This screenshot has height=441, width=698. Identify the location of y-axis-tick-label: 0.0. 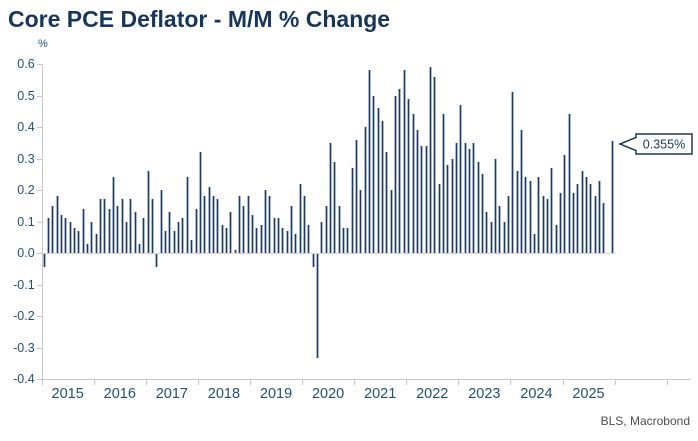
(26, 253).